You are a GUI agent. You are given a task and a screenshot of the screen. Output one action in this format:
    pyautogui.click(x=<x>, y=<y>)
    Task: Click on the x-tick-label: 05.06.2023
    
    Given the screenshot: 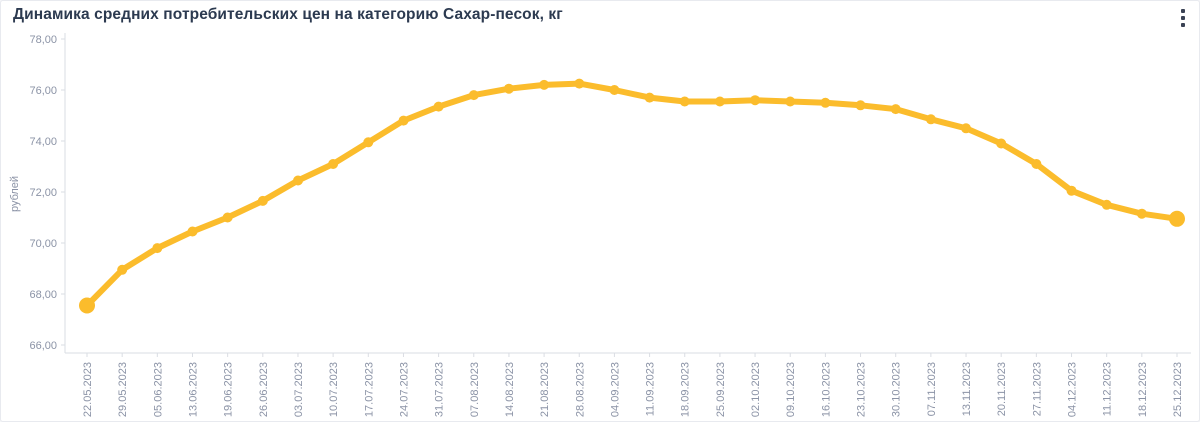 What is the action you would take?
    pyautogui.click(x=158, y=389)
    